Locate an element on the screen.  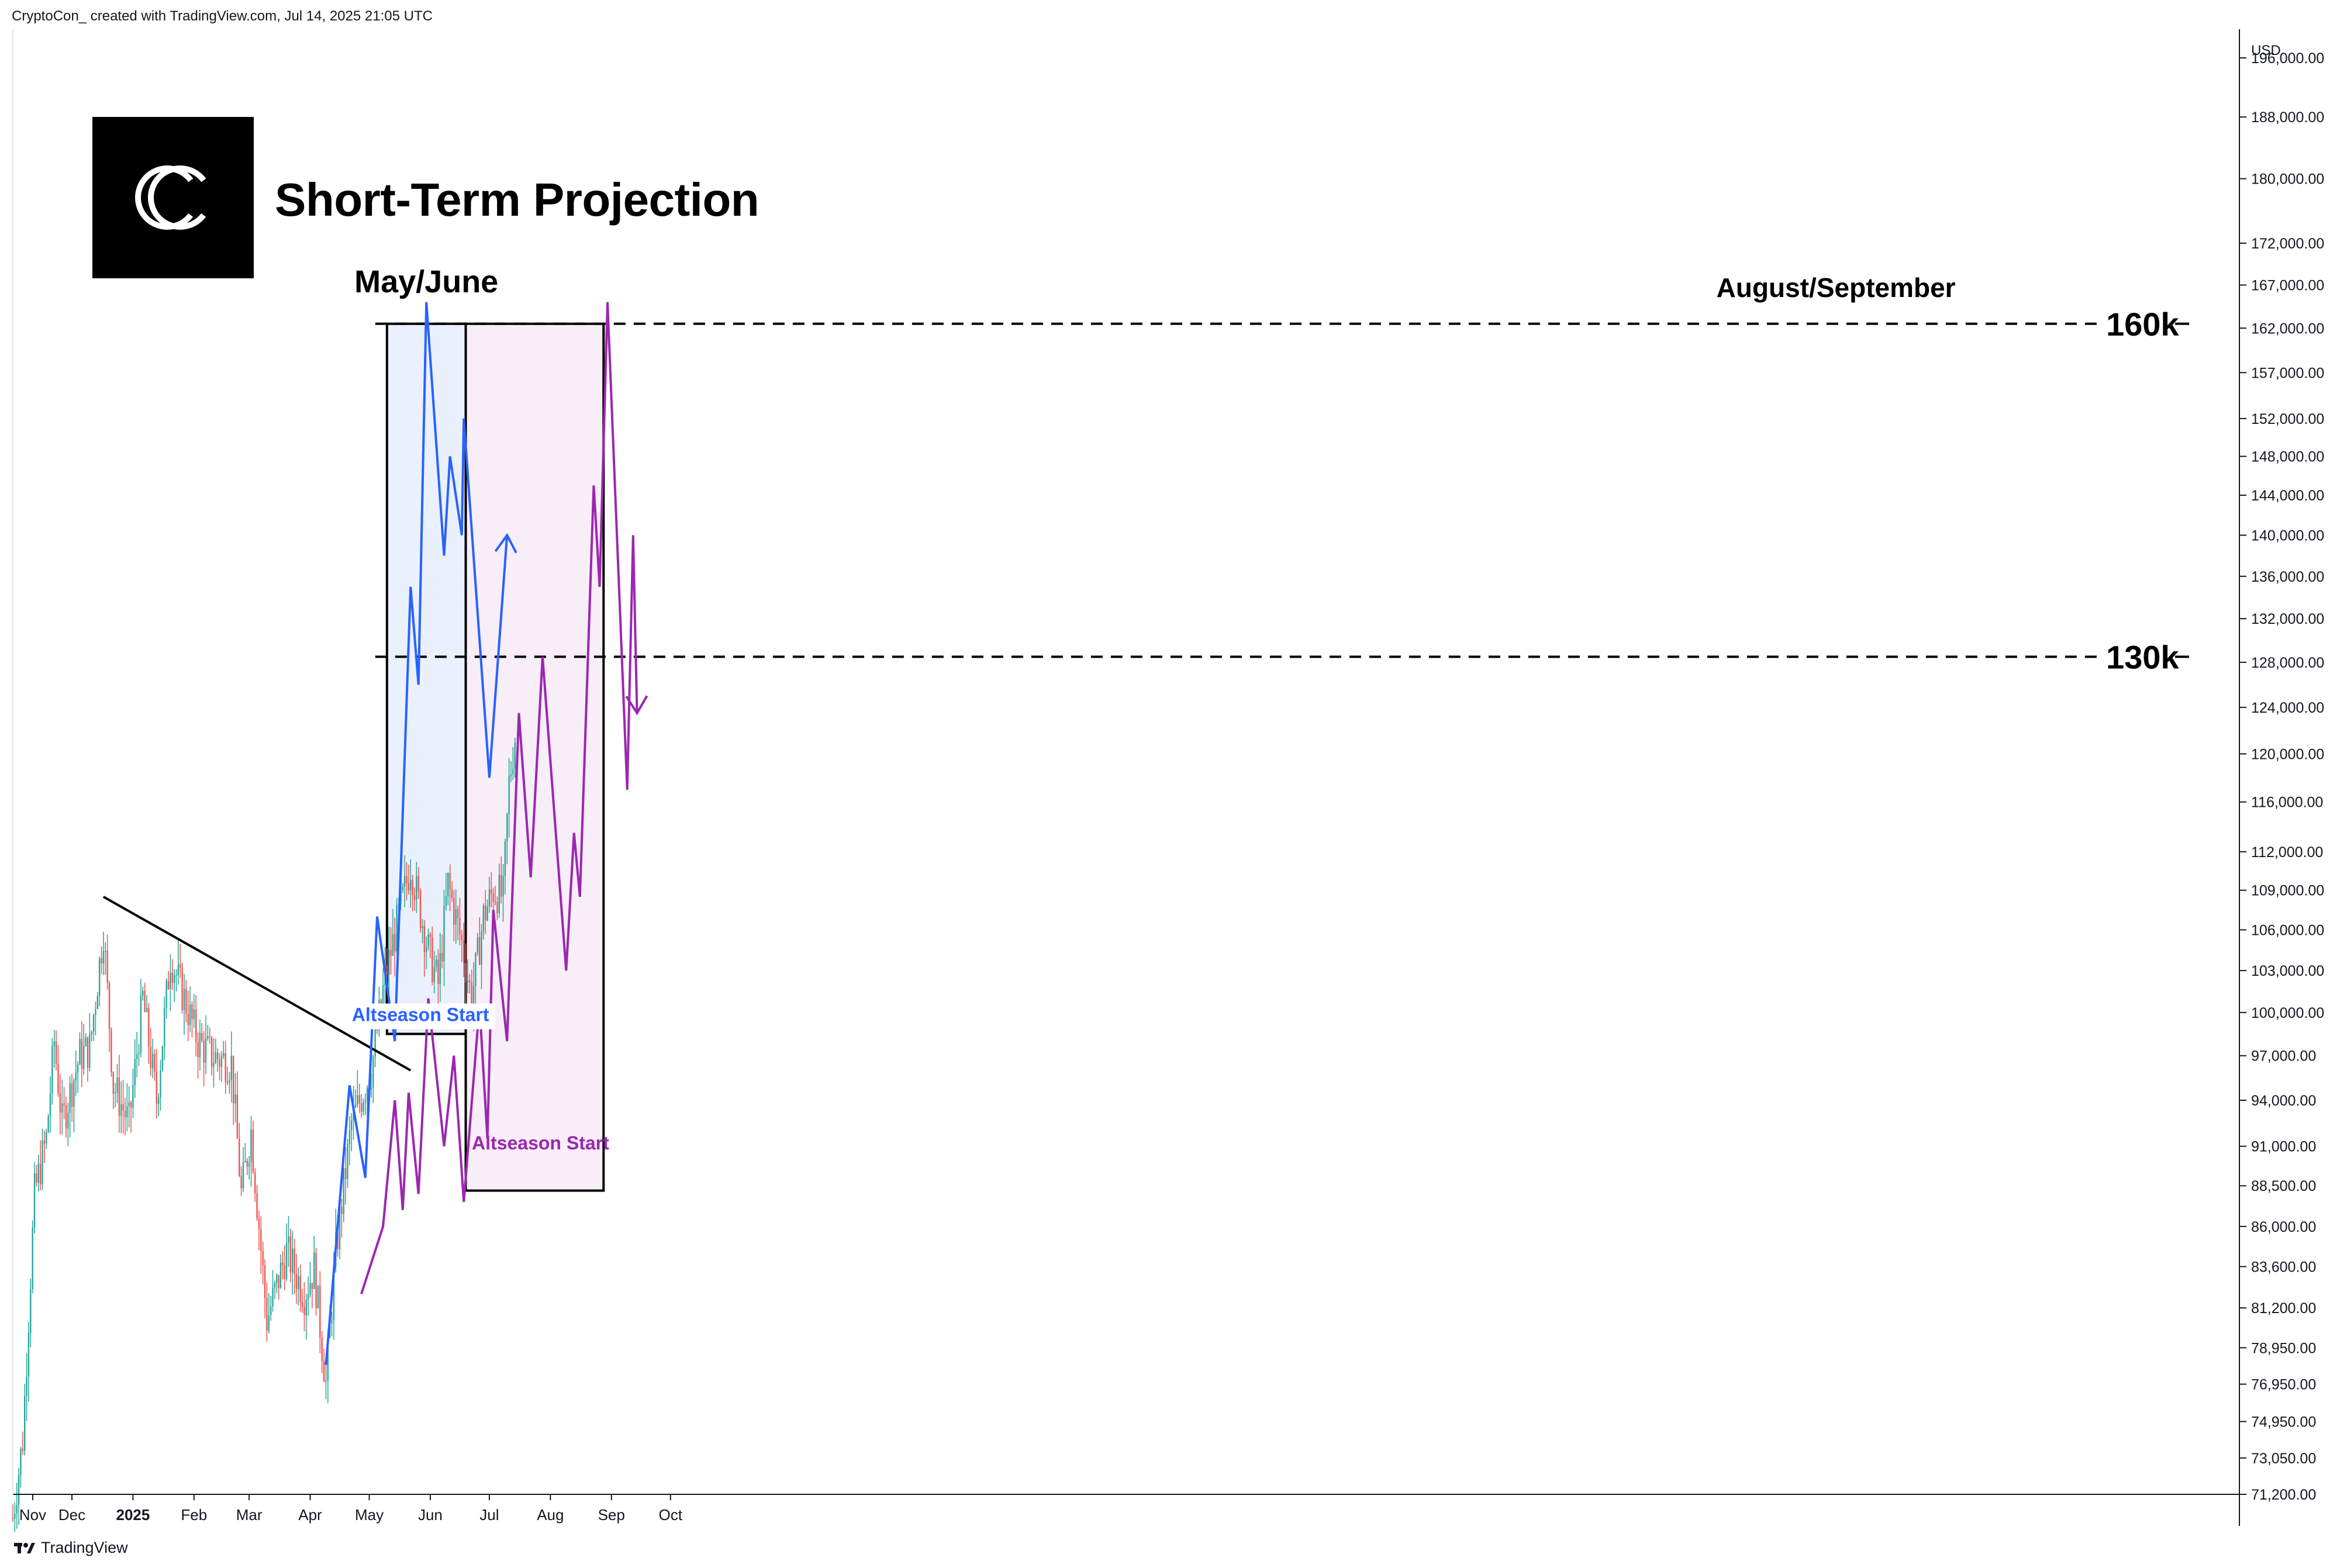
y-tick-label: 97,000.00 is located at coordinates (2283, 1056).